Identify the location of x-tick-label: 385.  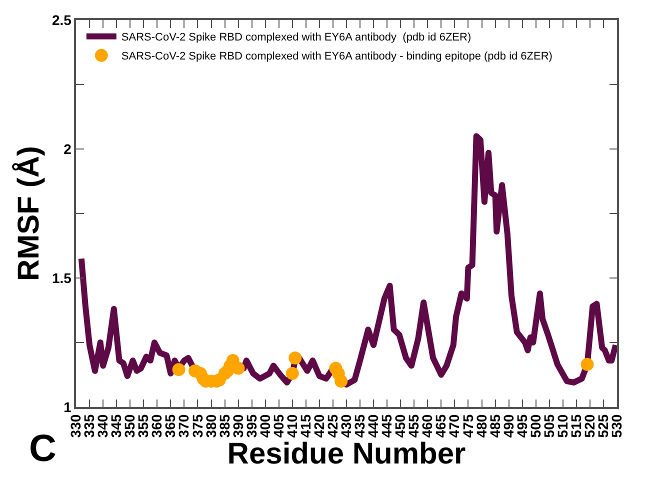
(224, 426).